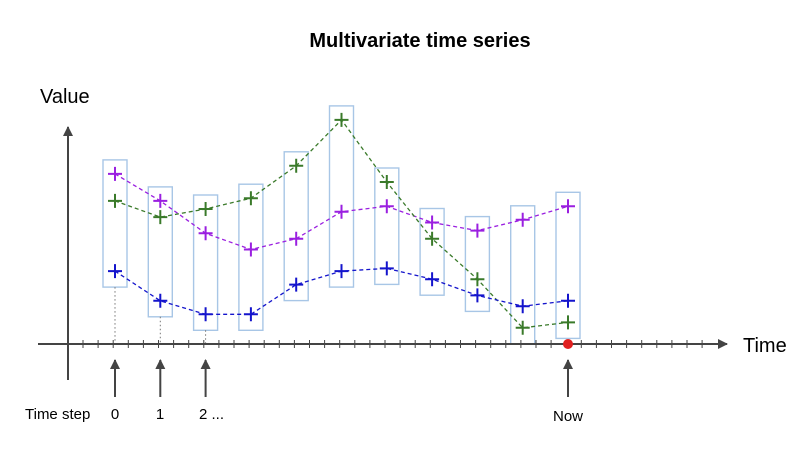 The height and width of the screenshot is (457, 809). Describe the element at coordinates (568, 416) in the screenshot. I see `now-label: Now` at that location.